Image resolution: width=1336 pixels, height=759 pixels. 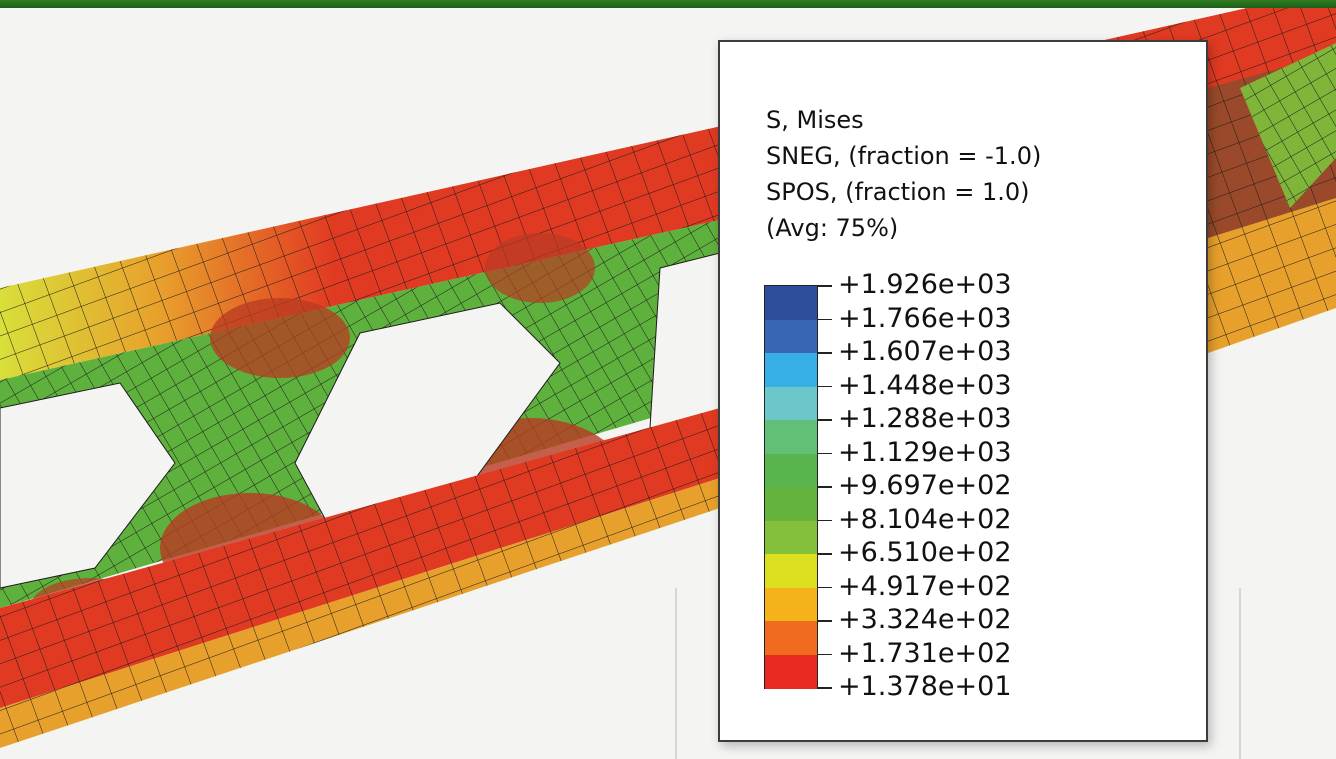 What do you see at coordinates (1272, 198) in the screenshot?
I see `right-beam-segment` at bounding box center [1272, 198].